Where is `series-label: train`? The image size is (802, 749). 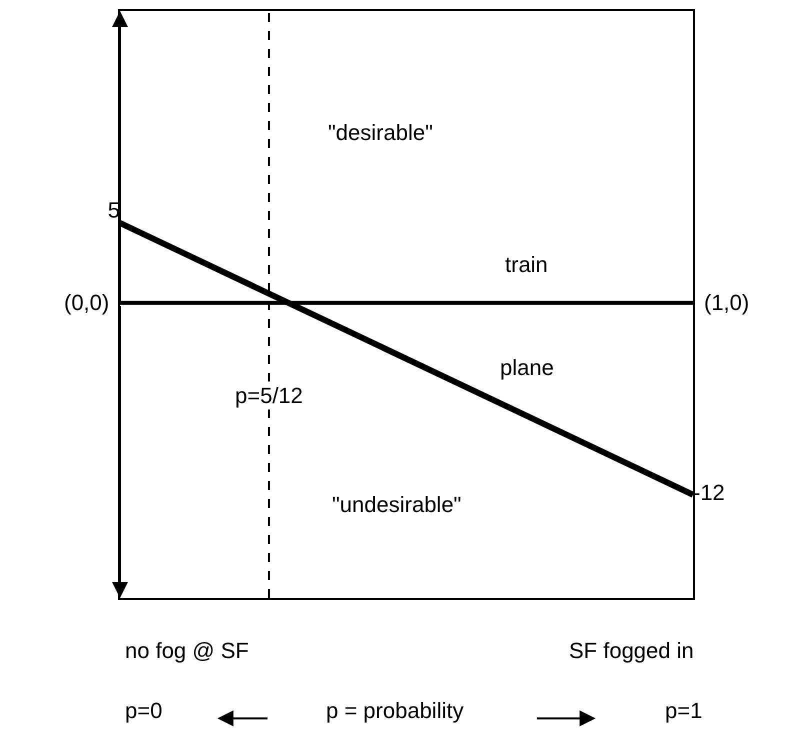
series-label: train is located at coordinates (526, 264).